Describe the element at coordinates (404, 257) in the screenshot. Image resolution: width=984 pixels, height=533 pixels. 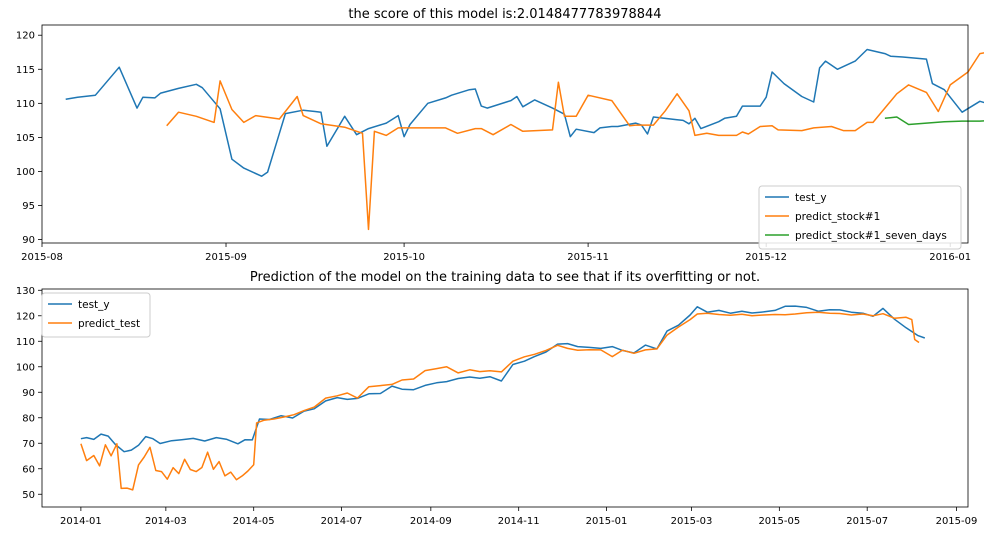
I see `x-tick-label: 2015-10` at that location.